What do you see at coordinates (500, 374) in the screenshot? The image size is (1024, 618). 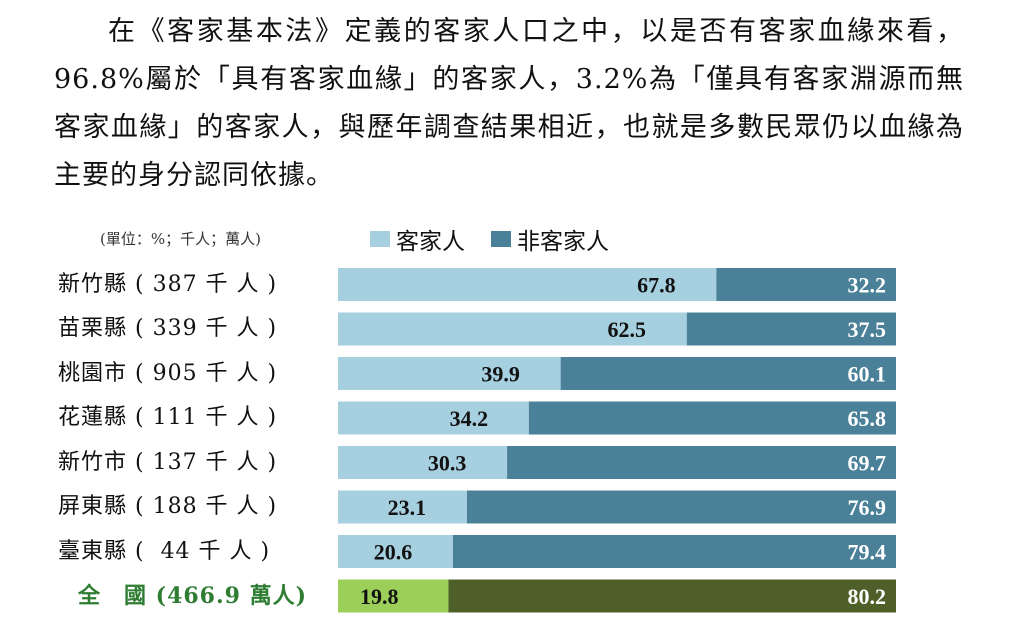 I see `data-label-hakka: 39.9` at bounding box center [500, 374].